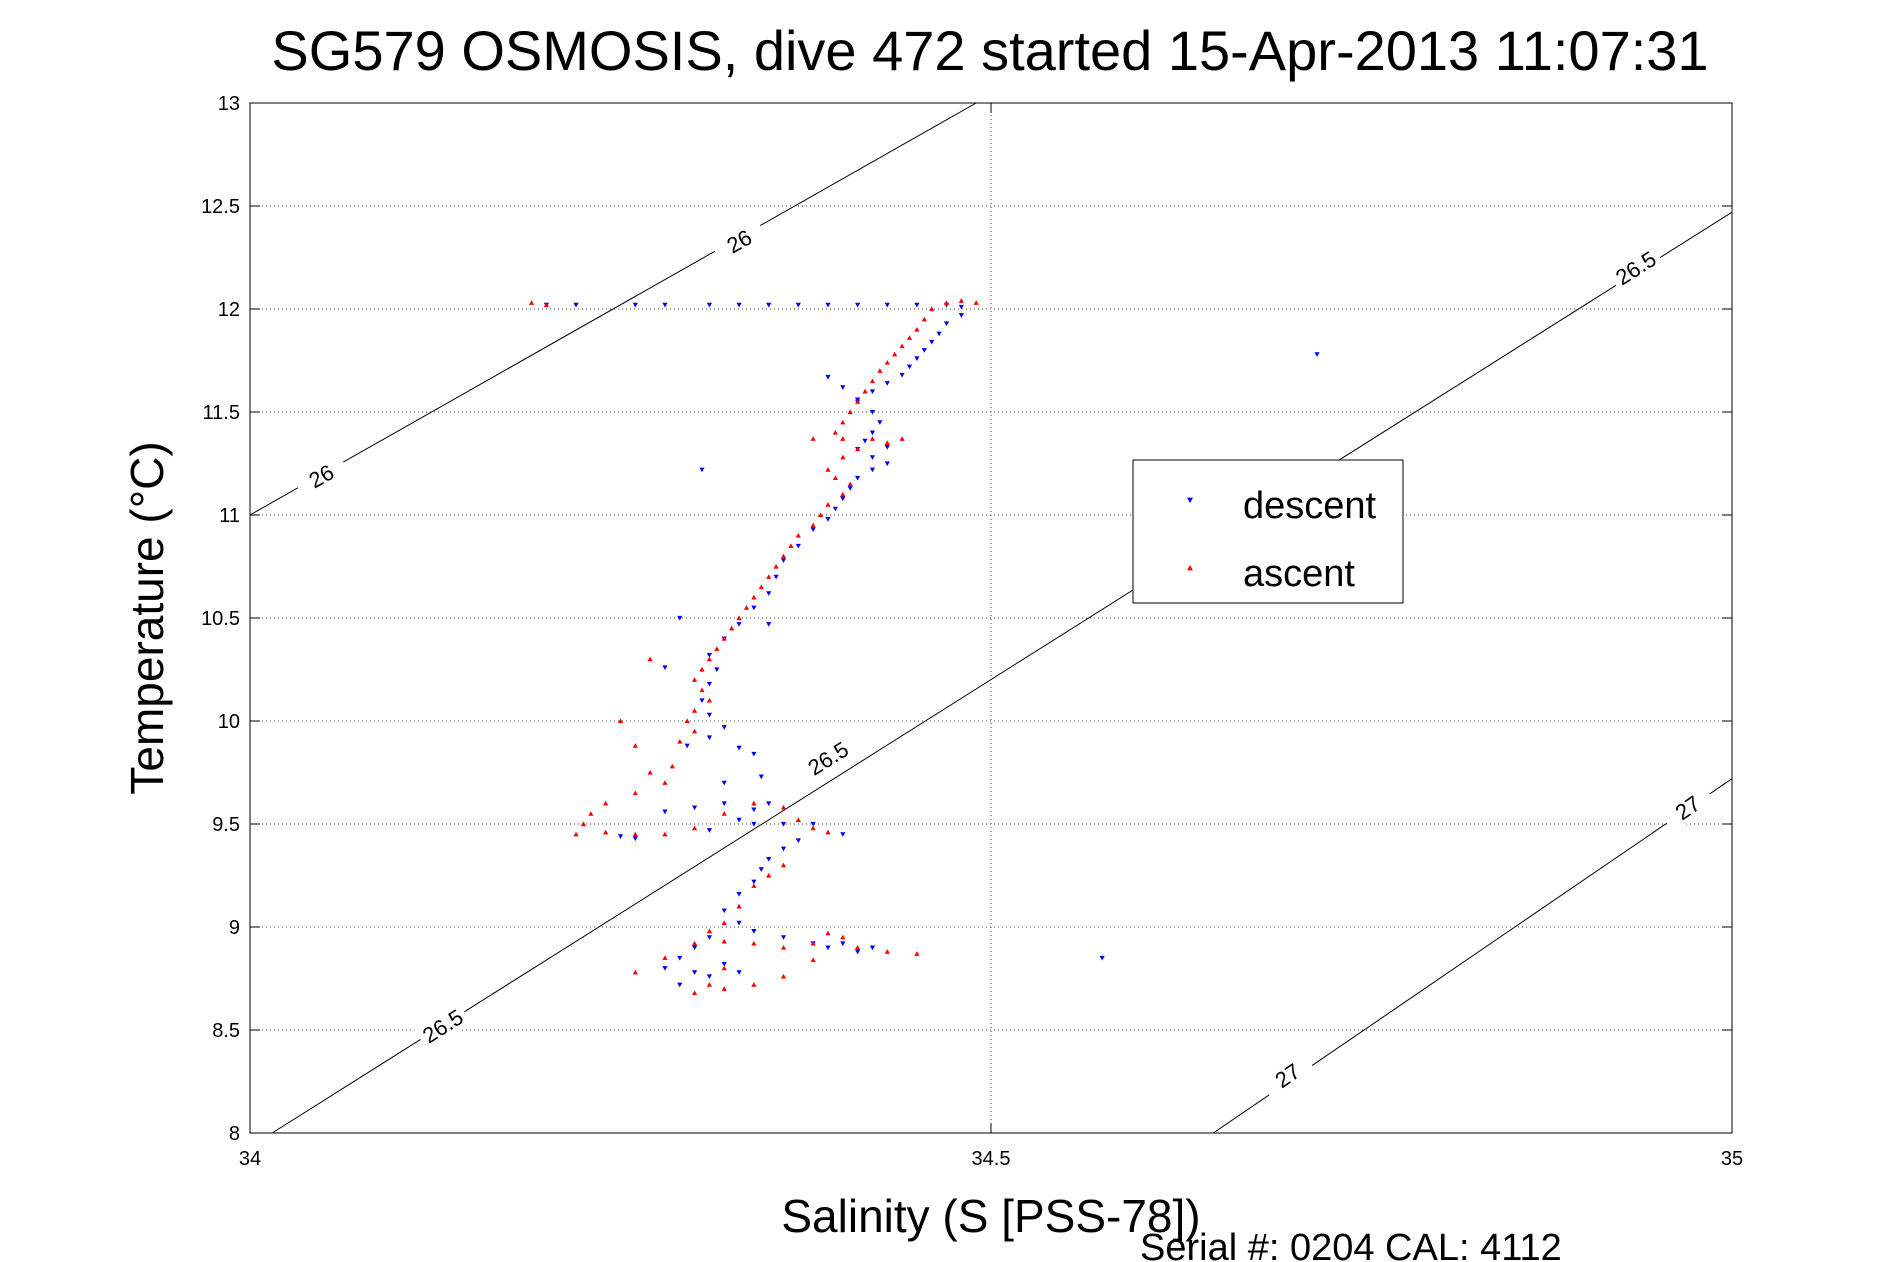 The width and height of the screenshot is (1891, 1262). I want to click on y-tick-label: 9.5, so click(226, 825).